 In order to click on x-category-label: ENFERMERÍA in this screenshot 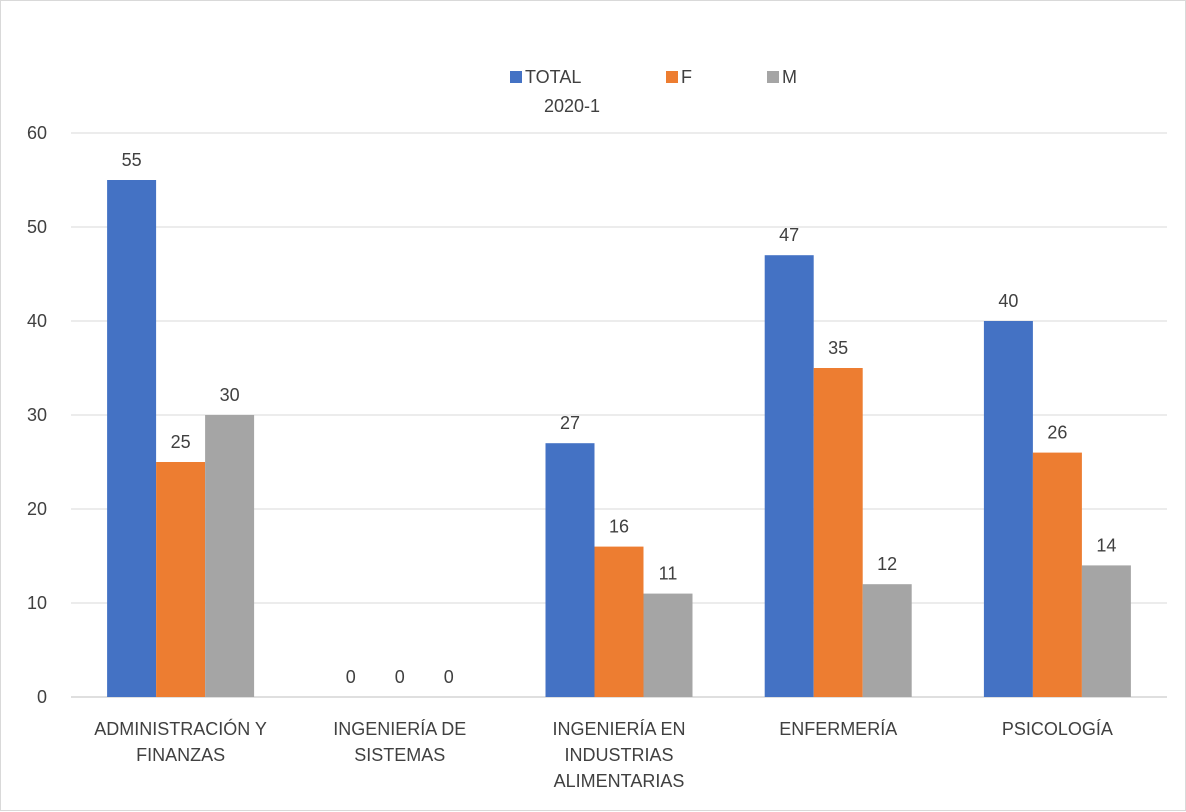, I will do `click(838, 729)`.